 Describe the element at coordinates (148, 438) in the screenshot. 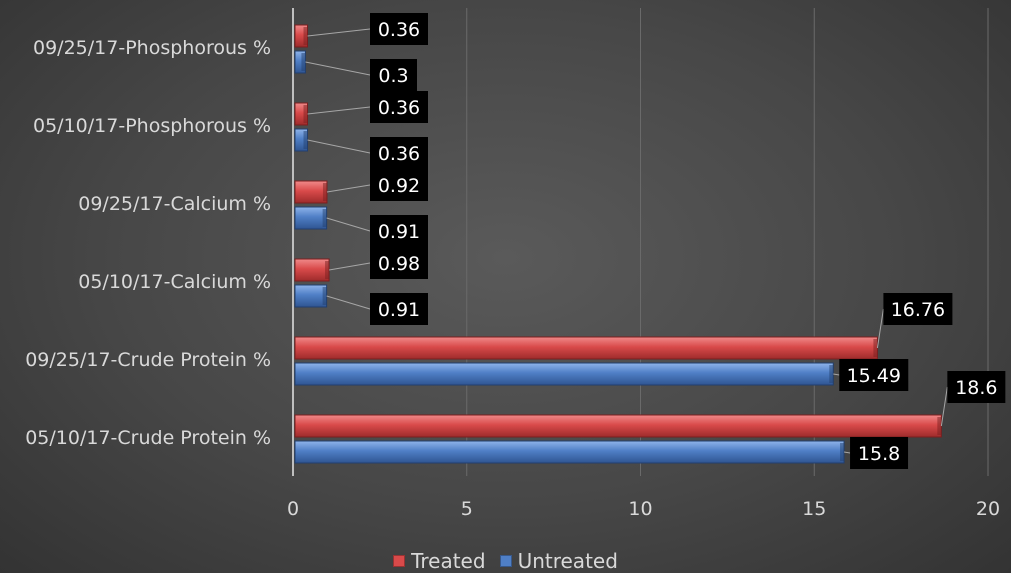

I see `category-label: 05/10/17-Crude Protein %` at that location.